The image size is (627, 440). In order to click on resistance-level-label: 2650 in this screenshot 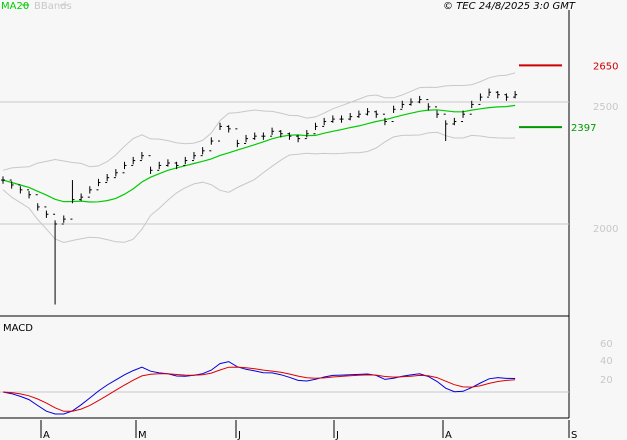, I will do `click(605, 66)`.